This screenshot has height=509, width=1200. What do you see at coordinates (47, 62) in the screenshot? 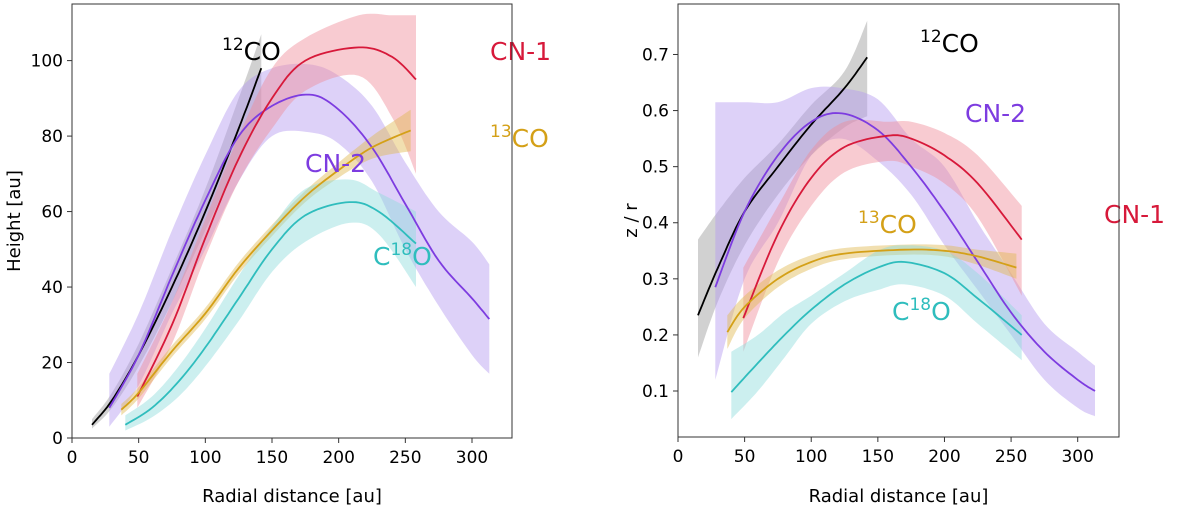
I see `y-tick-label: 100` at bounding box center [47, 62].